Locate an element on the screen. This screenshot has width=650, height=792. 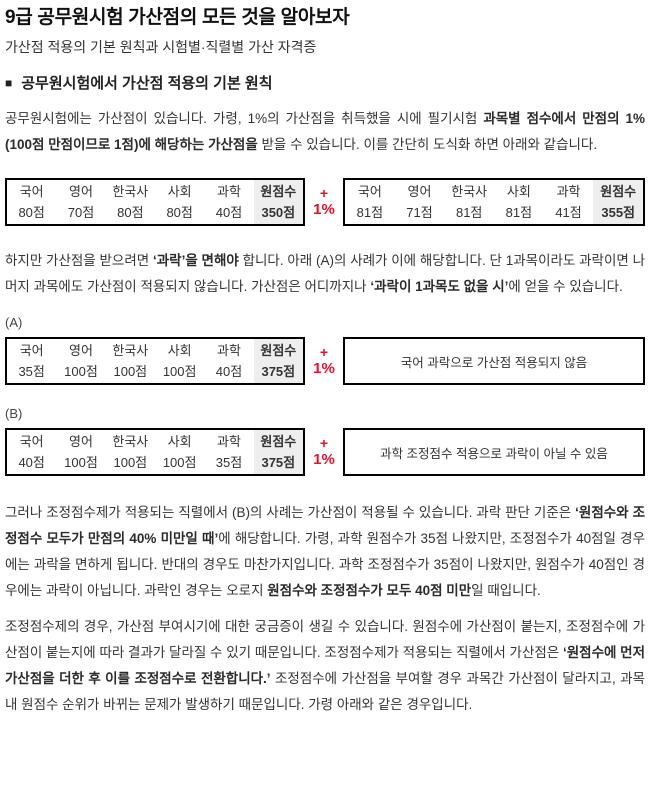
base-score-table: 국어 80점 영어 70점 한국사 80점 사회 80점 과학 40점 원점수 350점 is located at coordinates (155, 202).